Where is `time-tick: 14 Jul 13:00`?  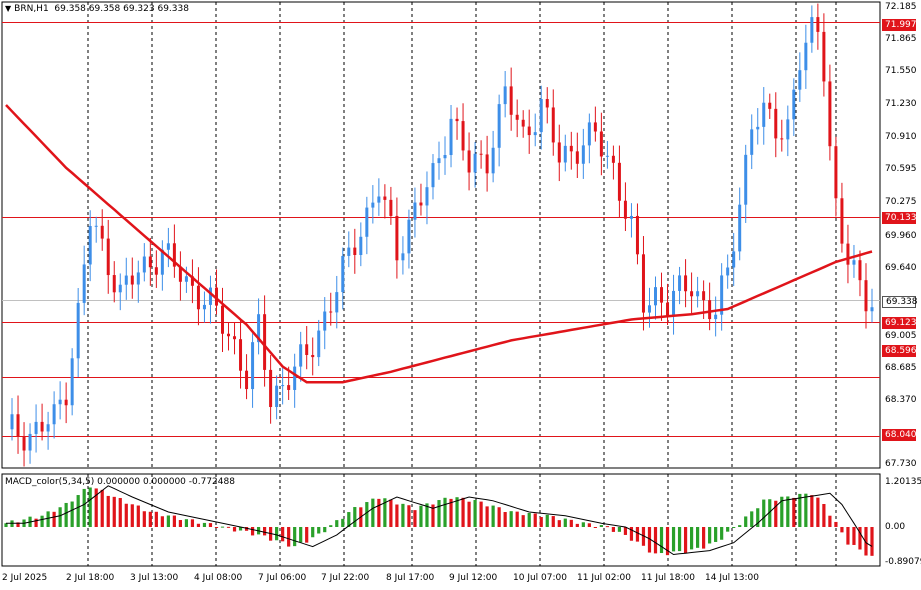 time-tick: 14 Jul 13:00 is located at coordinates (732, 578).